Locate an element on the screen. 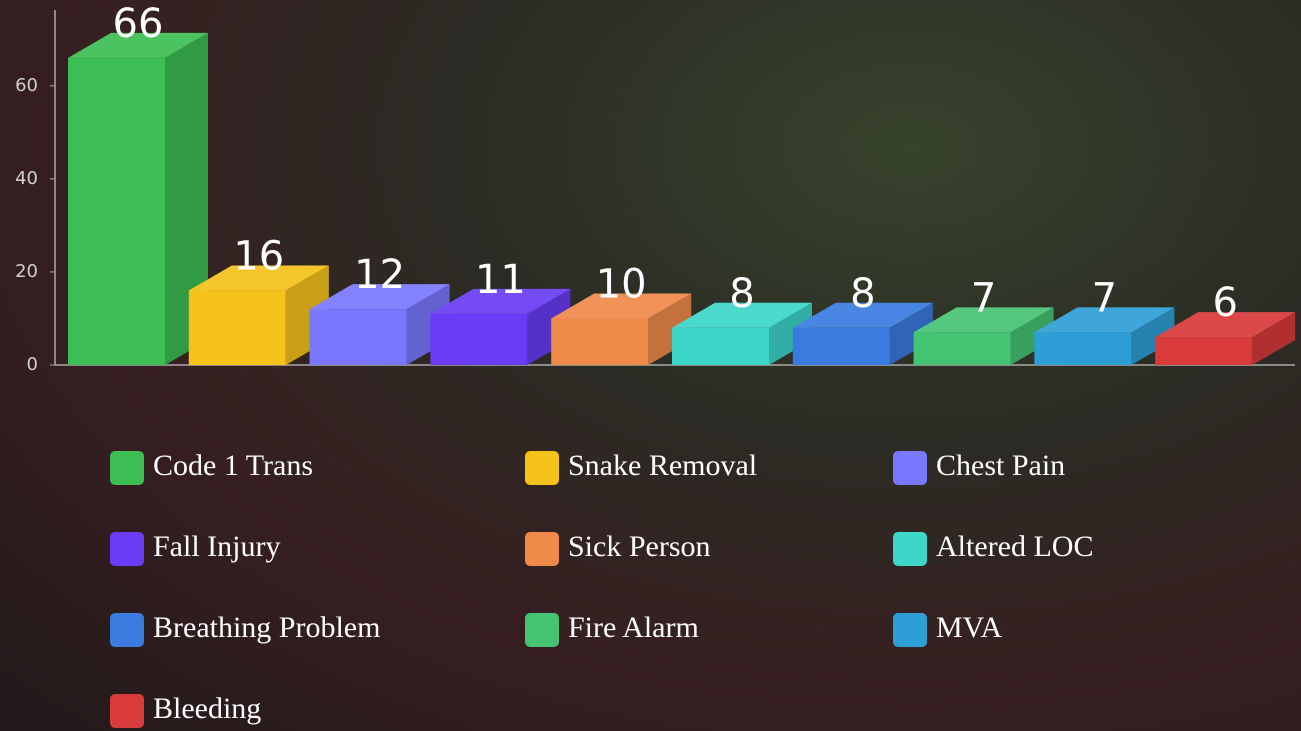 The image size is (1301, 731). legend-label: Code 1 Trans is located at coordinates (233, 465).